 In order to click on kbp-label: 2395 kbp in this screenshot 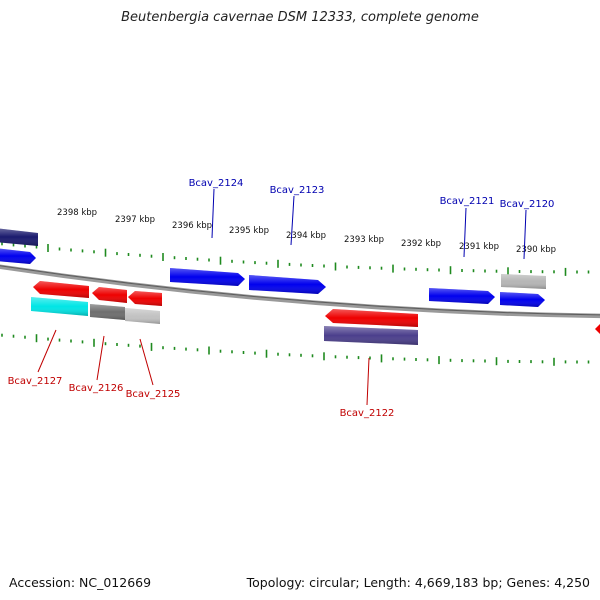, I will do `click(249, 231)`.